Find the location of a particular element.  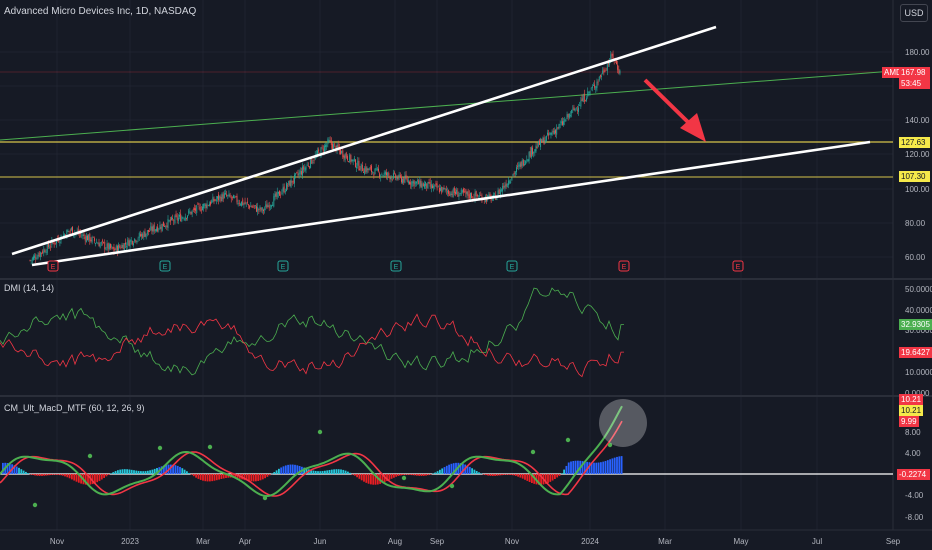

macd-title: CM_Ult_MacD_MTF (60, 12, 26, 9) is located at coordinates (74, 408).